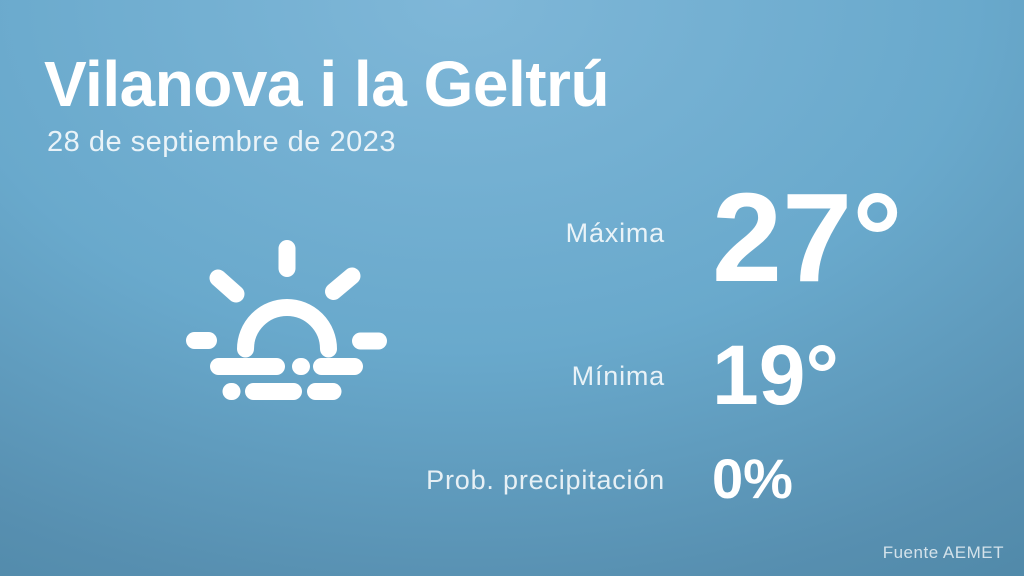 The image size is (1024, 576). What do you see at coordinates (618, 376) in the screenshot?
I see `min-temp-label: Mínima` at bounding box center [618, 376].